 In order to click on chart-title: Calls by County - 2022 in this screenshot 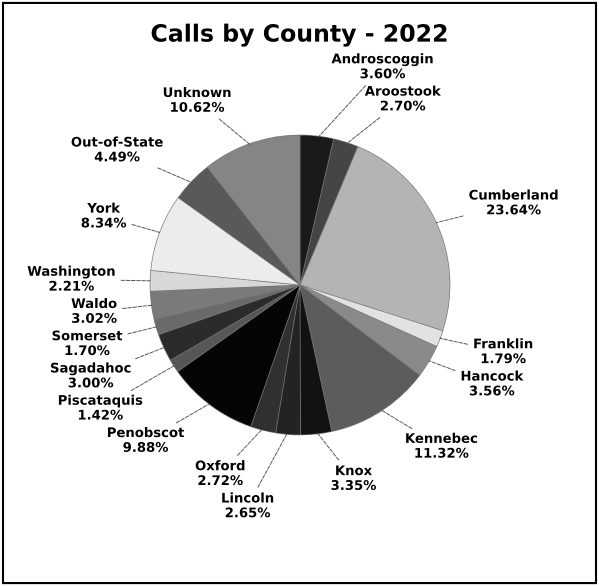, I will do `click(299, 35)`.